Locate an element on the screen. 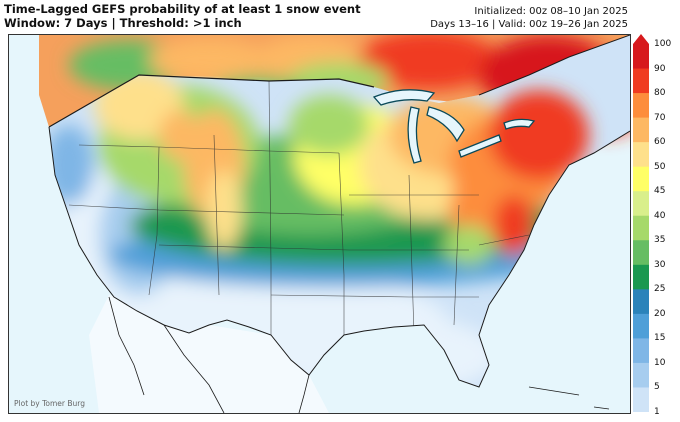 The height and width of the screenshot is (422, 680). valid-line: Days 13–16 | Valid: 00z 19–26 Jan 2025 is located at coordinates (529, 24).